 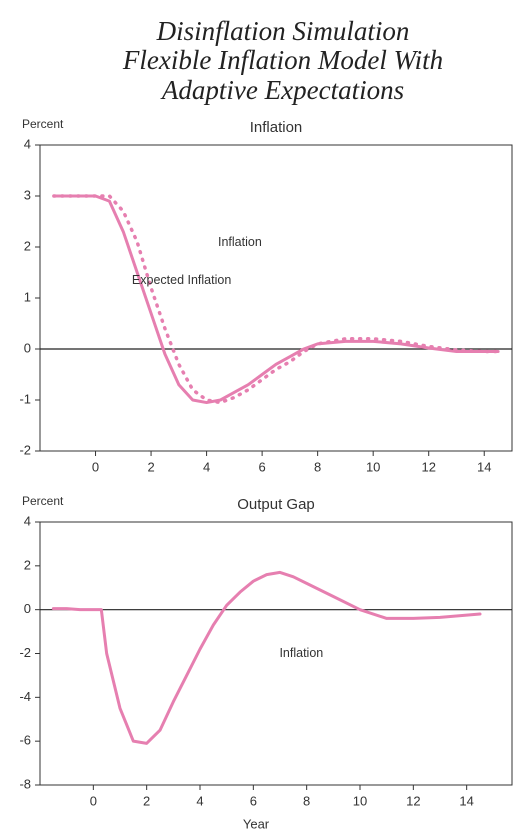 What do you see at coordinates (25, 696) in the screenshot?
I see `y-tick-label: -4` at bounding box center [25, 696].